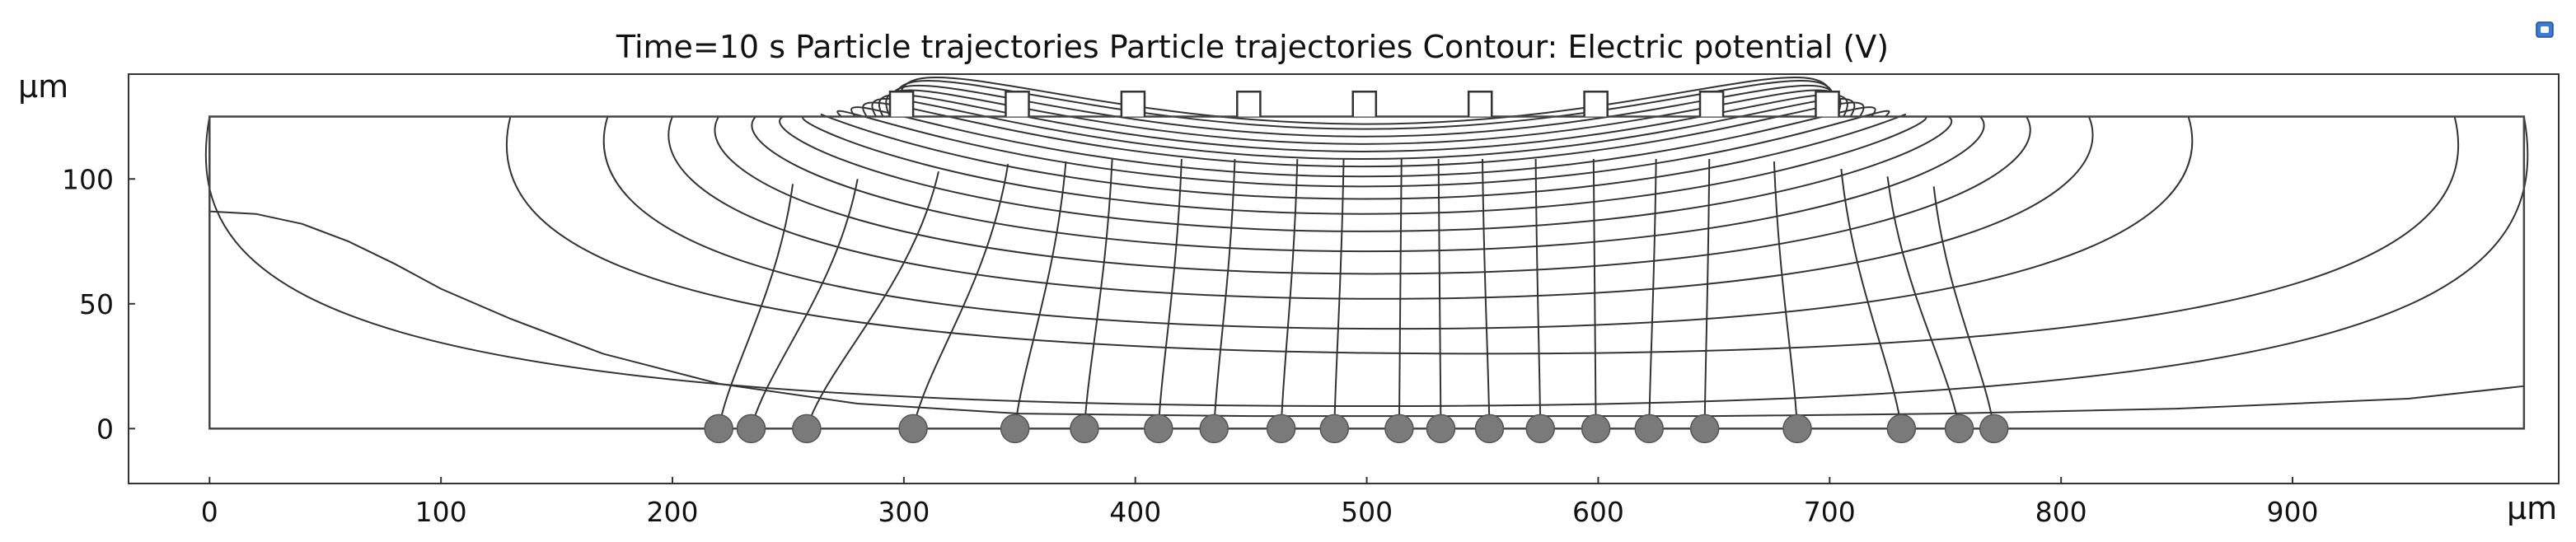 The width and height of the screenshot is (2576, 542). I want to click on x-tick-label: 700, so click(1830, 512).